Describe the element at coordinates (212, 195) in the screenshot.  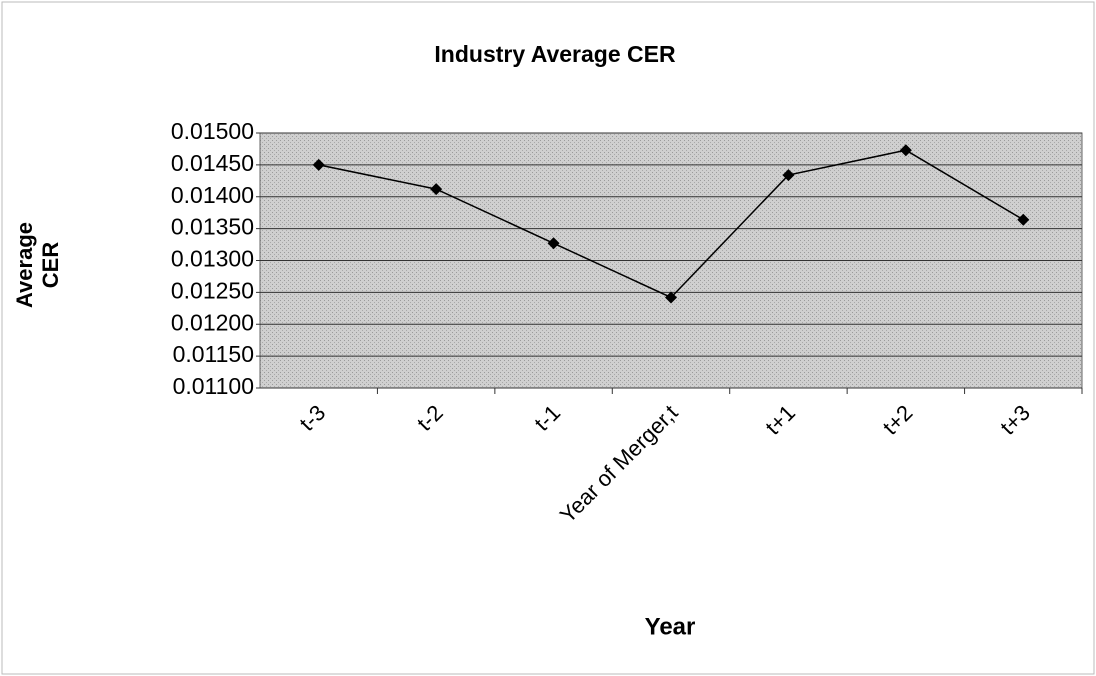
I see `y-tick-label: 0.01400` at that location.